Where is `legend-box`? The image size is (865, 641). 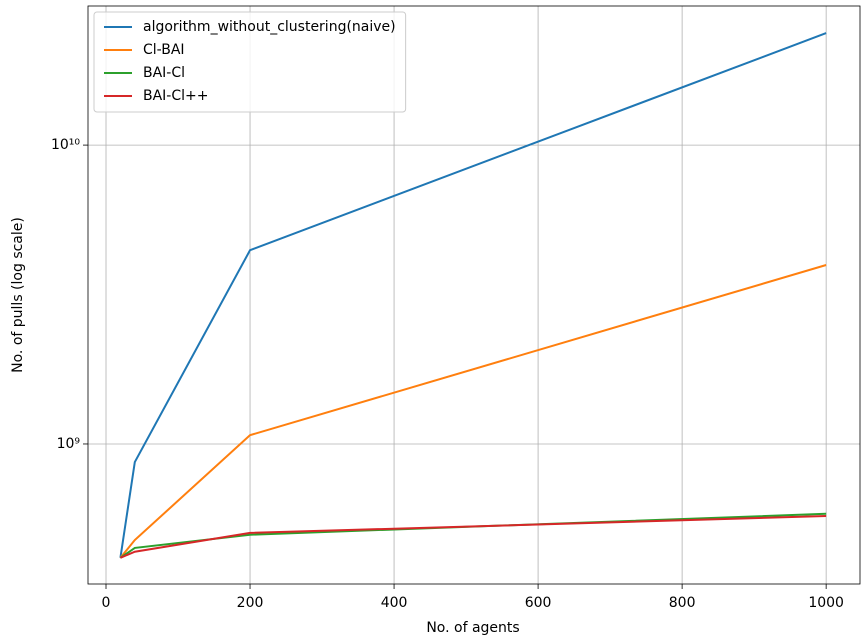
legend-box is located at coordinates (250, 62).